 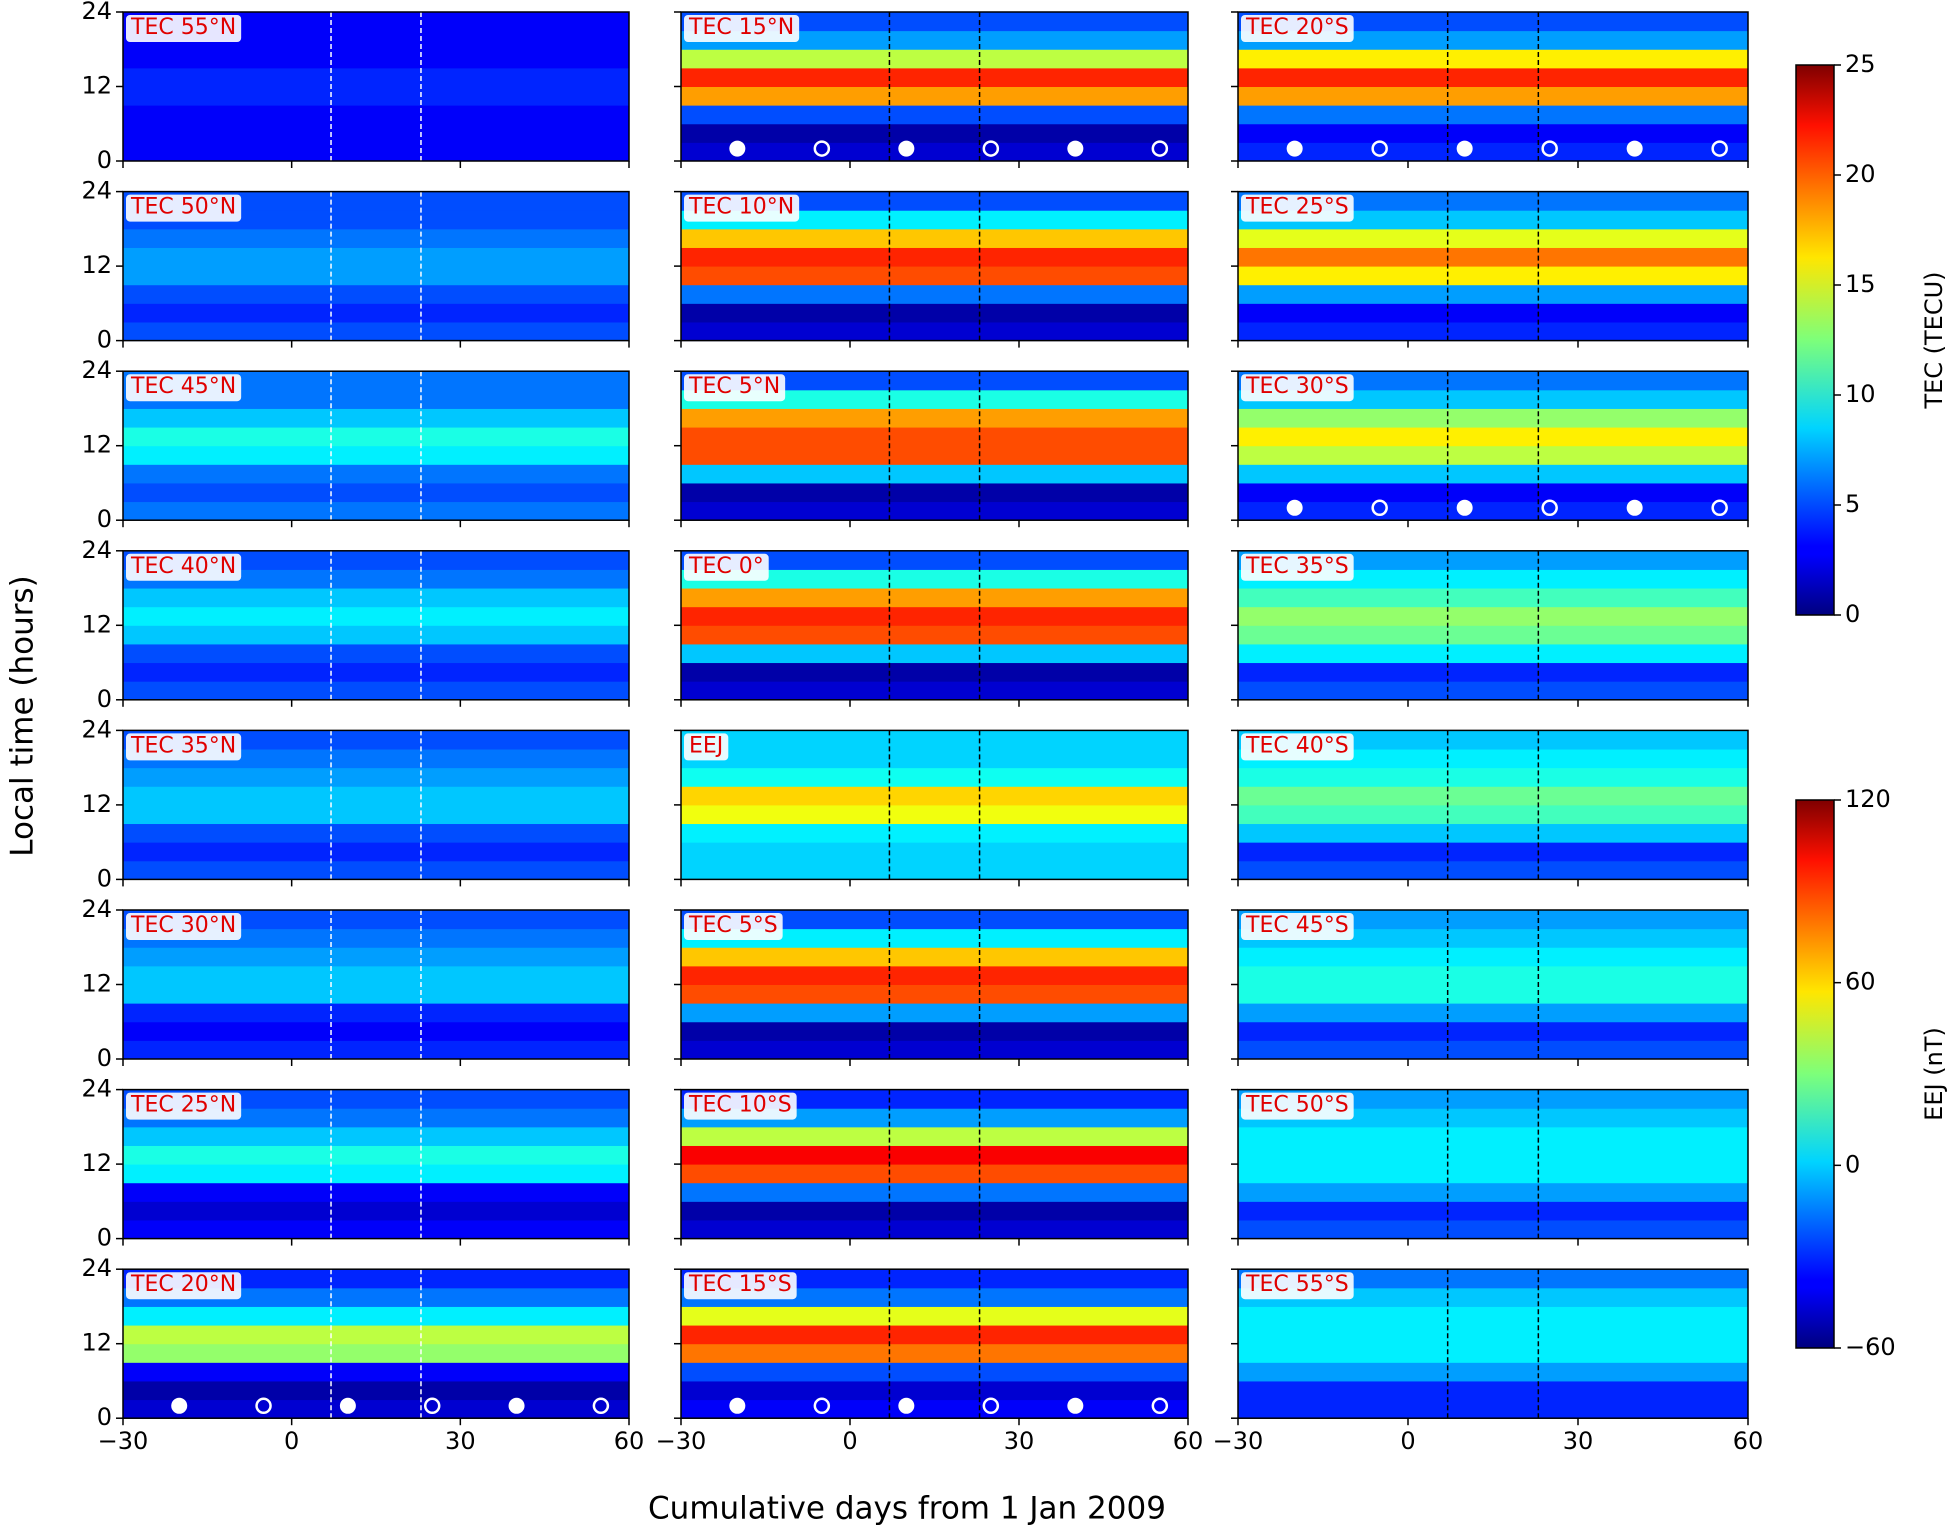 What do you see at coordinates (1852, 614) in the screenshot?
I see `colorbar-tick-label: 0` at bounding box center [1852, 614].